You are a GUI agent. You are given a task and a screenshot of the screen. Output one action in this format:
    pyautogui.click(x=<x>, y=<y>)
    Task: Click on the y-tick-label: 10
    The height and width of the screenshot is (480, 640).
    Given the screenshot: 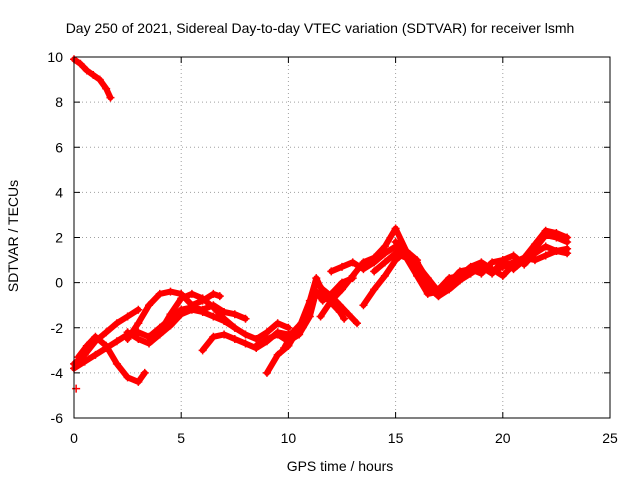 What is the action you would take?
    pyautogui.click(x=55, y=57)
    